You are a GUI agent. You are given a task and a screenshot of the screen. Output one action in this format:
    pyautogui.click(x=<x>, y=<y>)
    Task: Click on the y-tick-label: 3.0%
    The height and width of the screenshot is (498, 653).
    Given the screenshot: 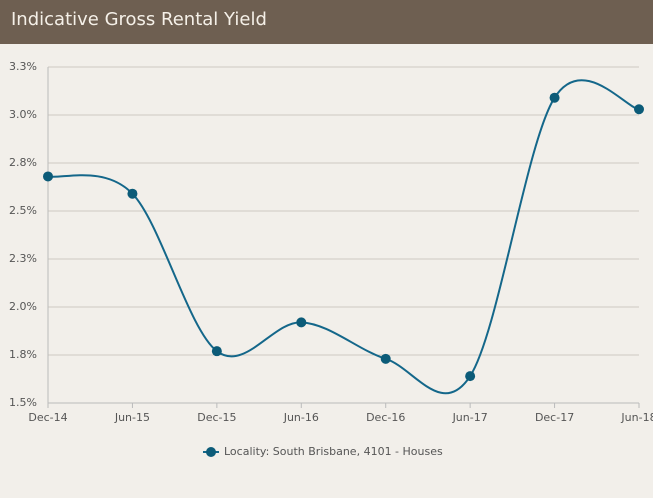 What is the action you would take?
    pyautogui.click(x=23, y=114)
    